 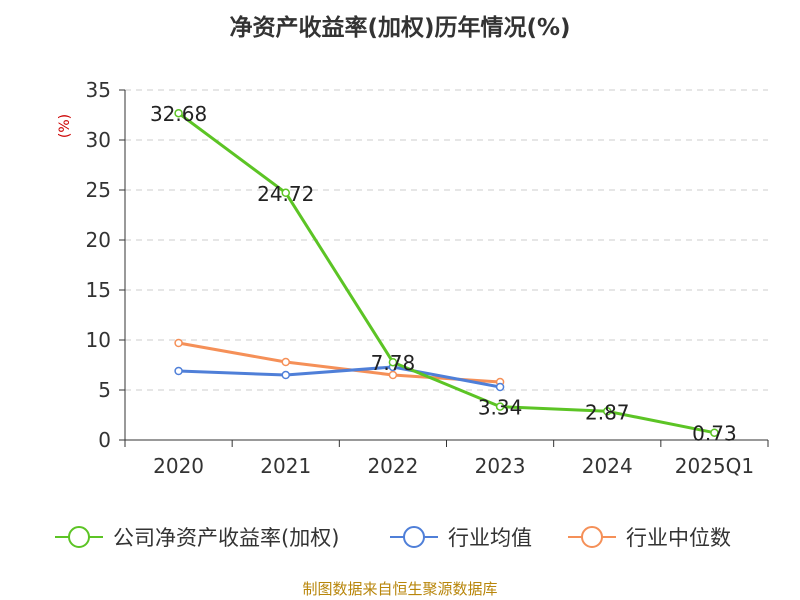 I want to click on data-label: 7.78, so click(x=393, y=363).